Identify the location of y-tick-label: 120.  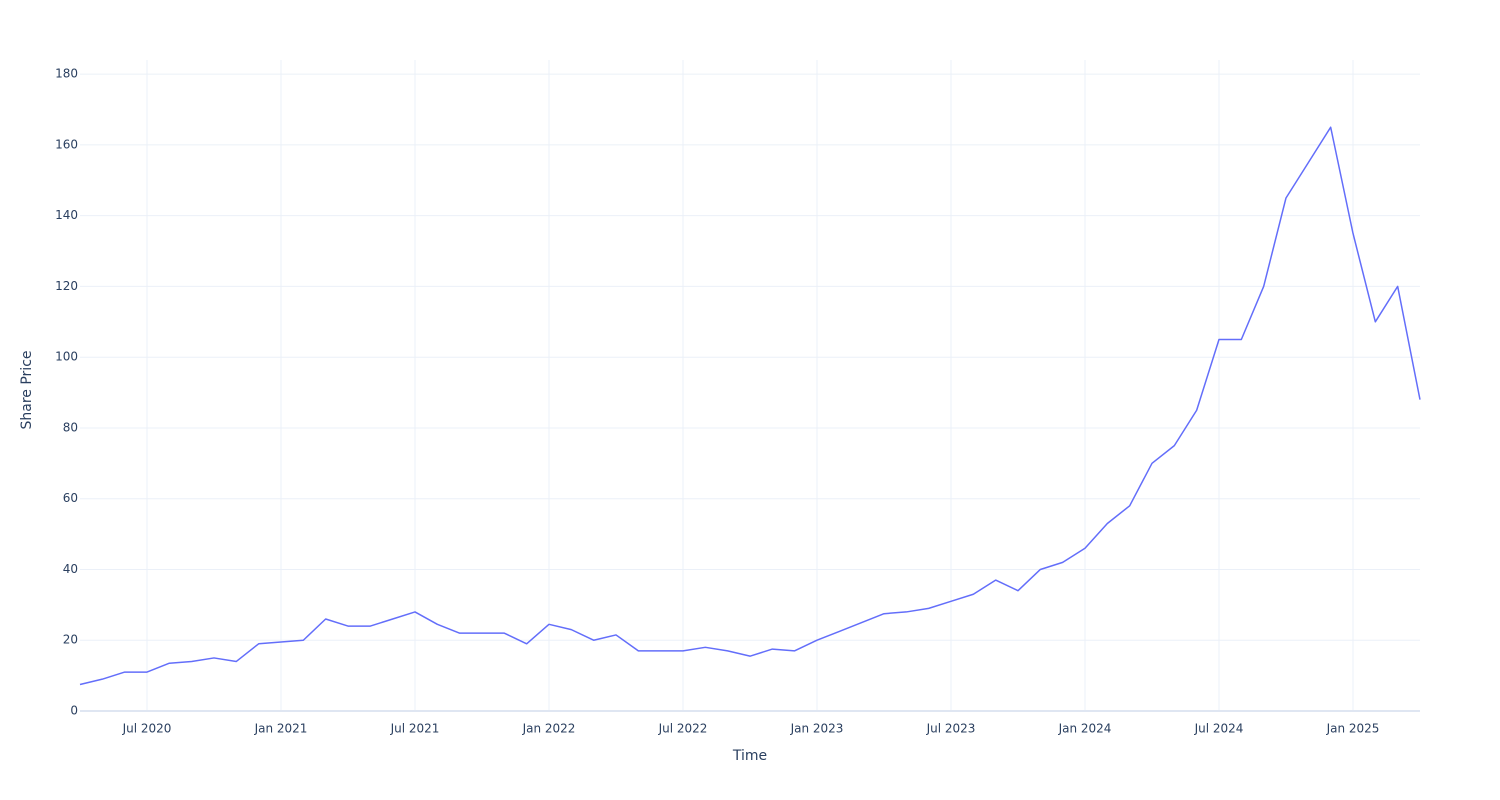
(66, 286).